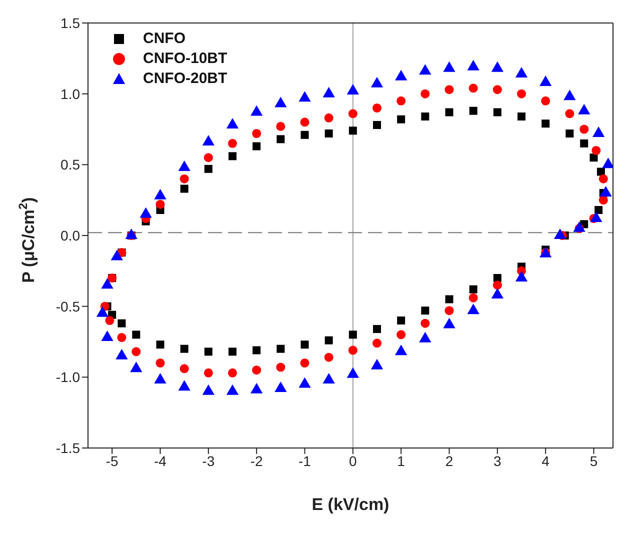 The image size is (626, 540). Describe the element at coordinates (353, 460) in the screenshot. I see `x-tick-label: 0` at that location.